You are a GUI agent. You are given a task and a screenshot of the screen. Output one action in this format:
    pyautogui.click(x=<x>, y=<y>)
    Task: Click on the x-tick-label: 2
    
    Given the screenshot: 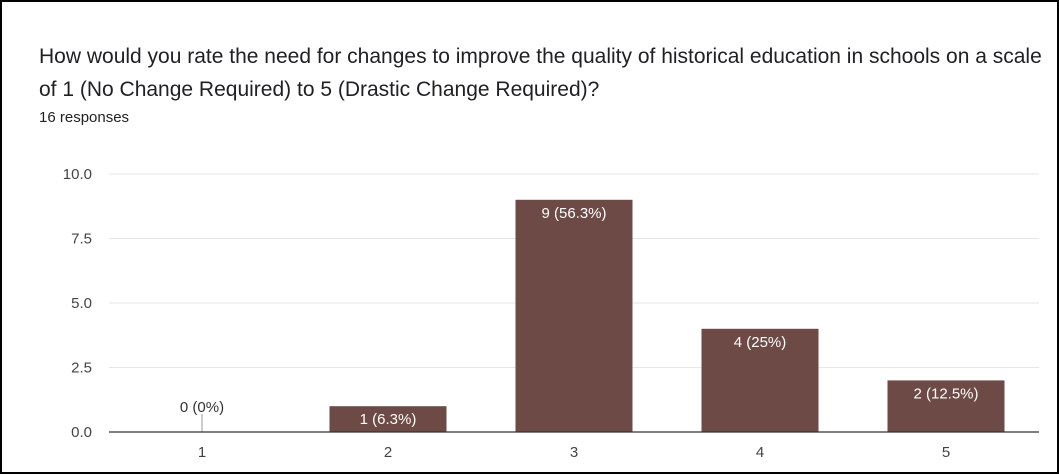 What is the action you would take?
    pyautogui.click(x=388, y=452)
    